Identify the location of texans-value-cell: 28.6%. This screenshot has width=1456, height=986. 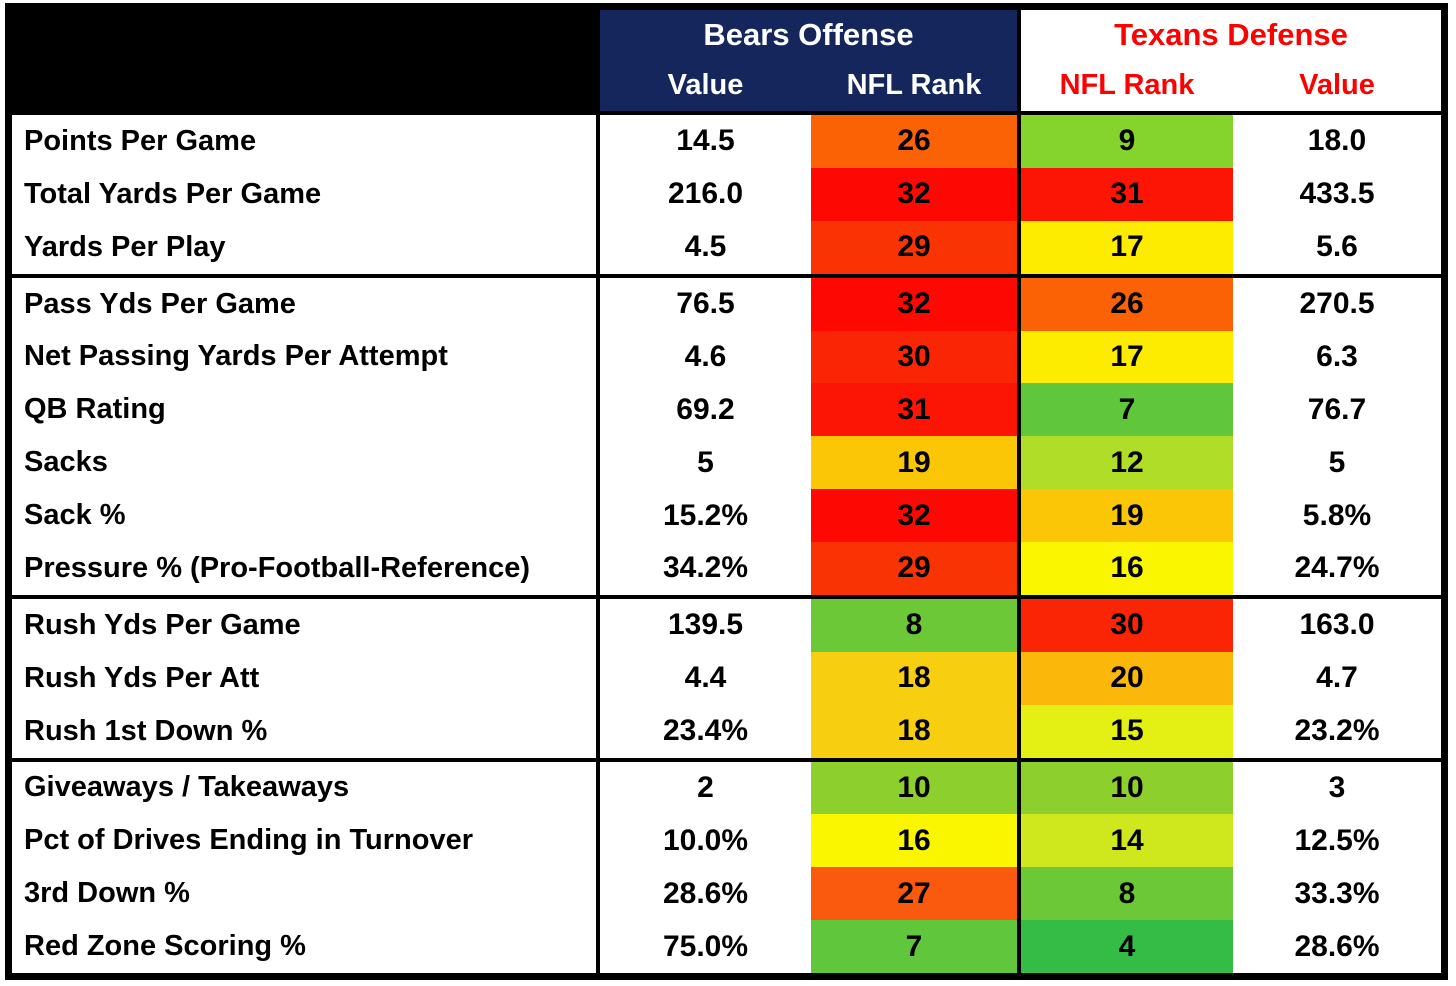
(1337, 946).